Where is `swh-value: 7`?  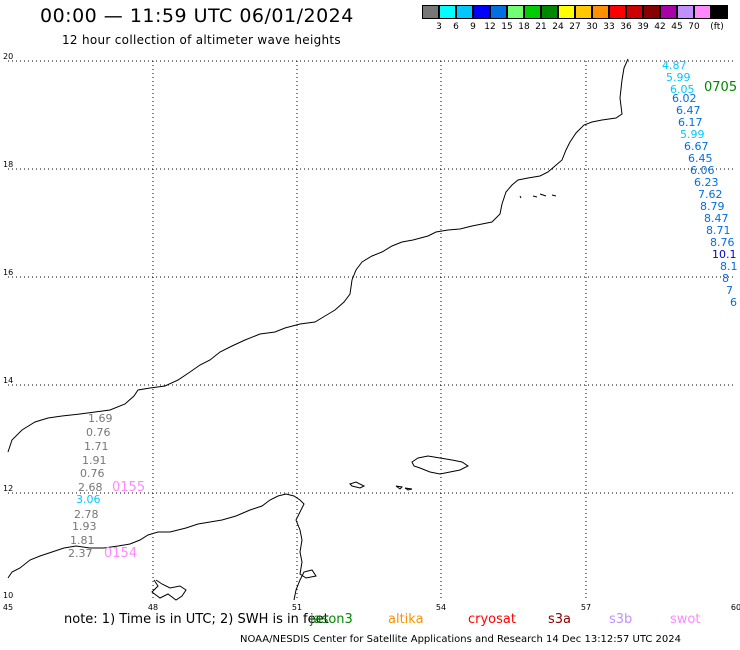 swh-value: 7 is located at coordinates (729, 290).